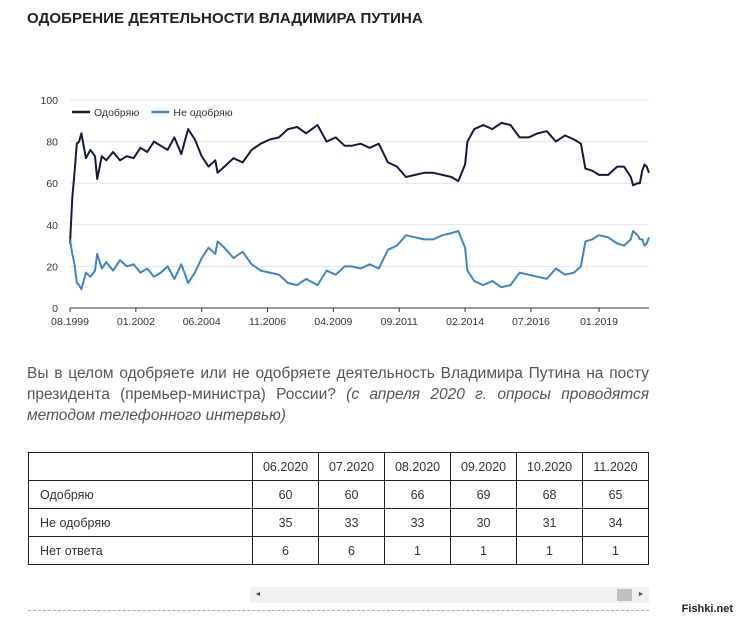 This screenshot has height=622, width=738. What do you see at coordinates (333, 322) in the screenshot?
I see `x-tick-label: 04.2009` at bounding box center [333, 322].